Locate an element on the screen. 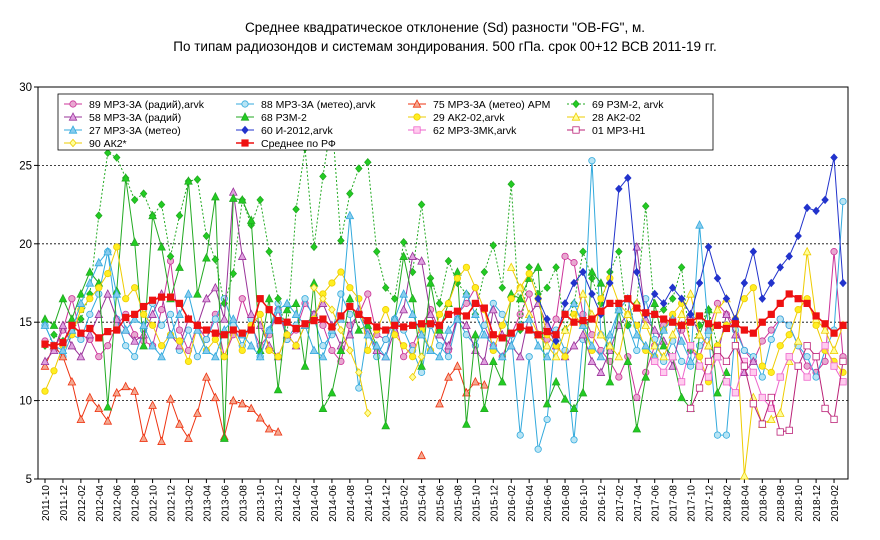 Image resolution: width=880 pixels, height=540 pixels. y-tick-label: 30 is located at coordinates (25, 88).